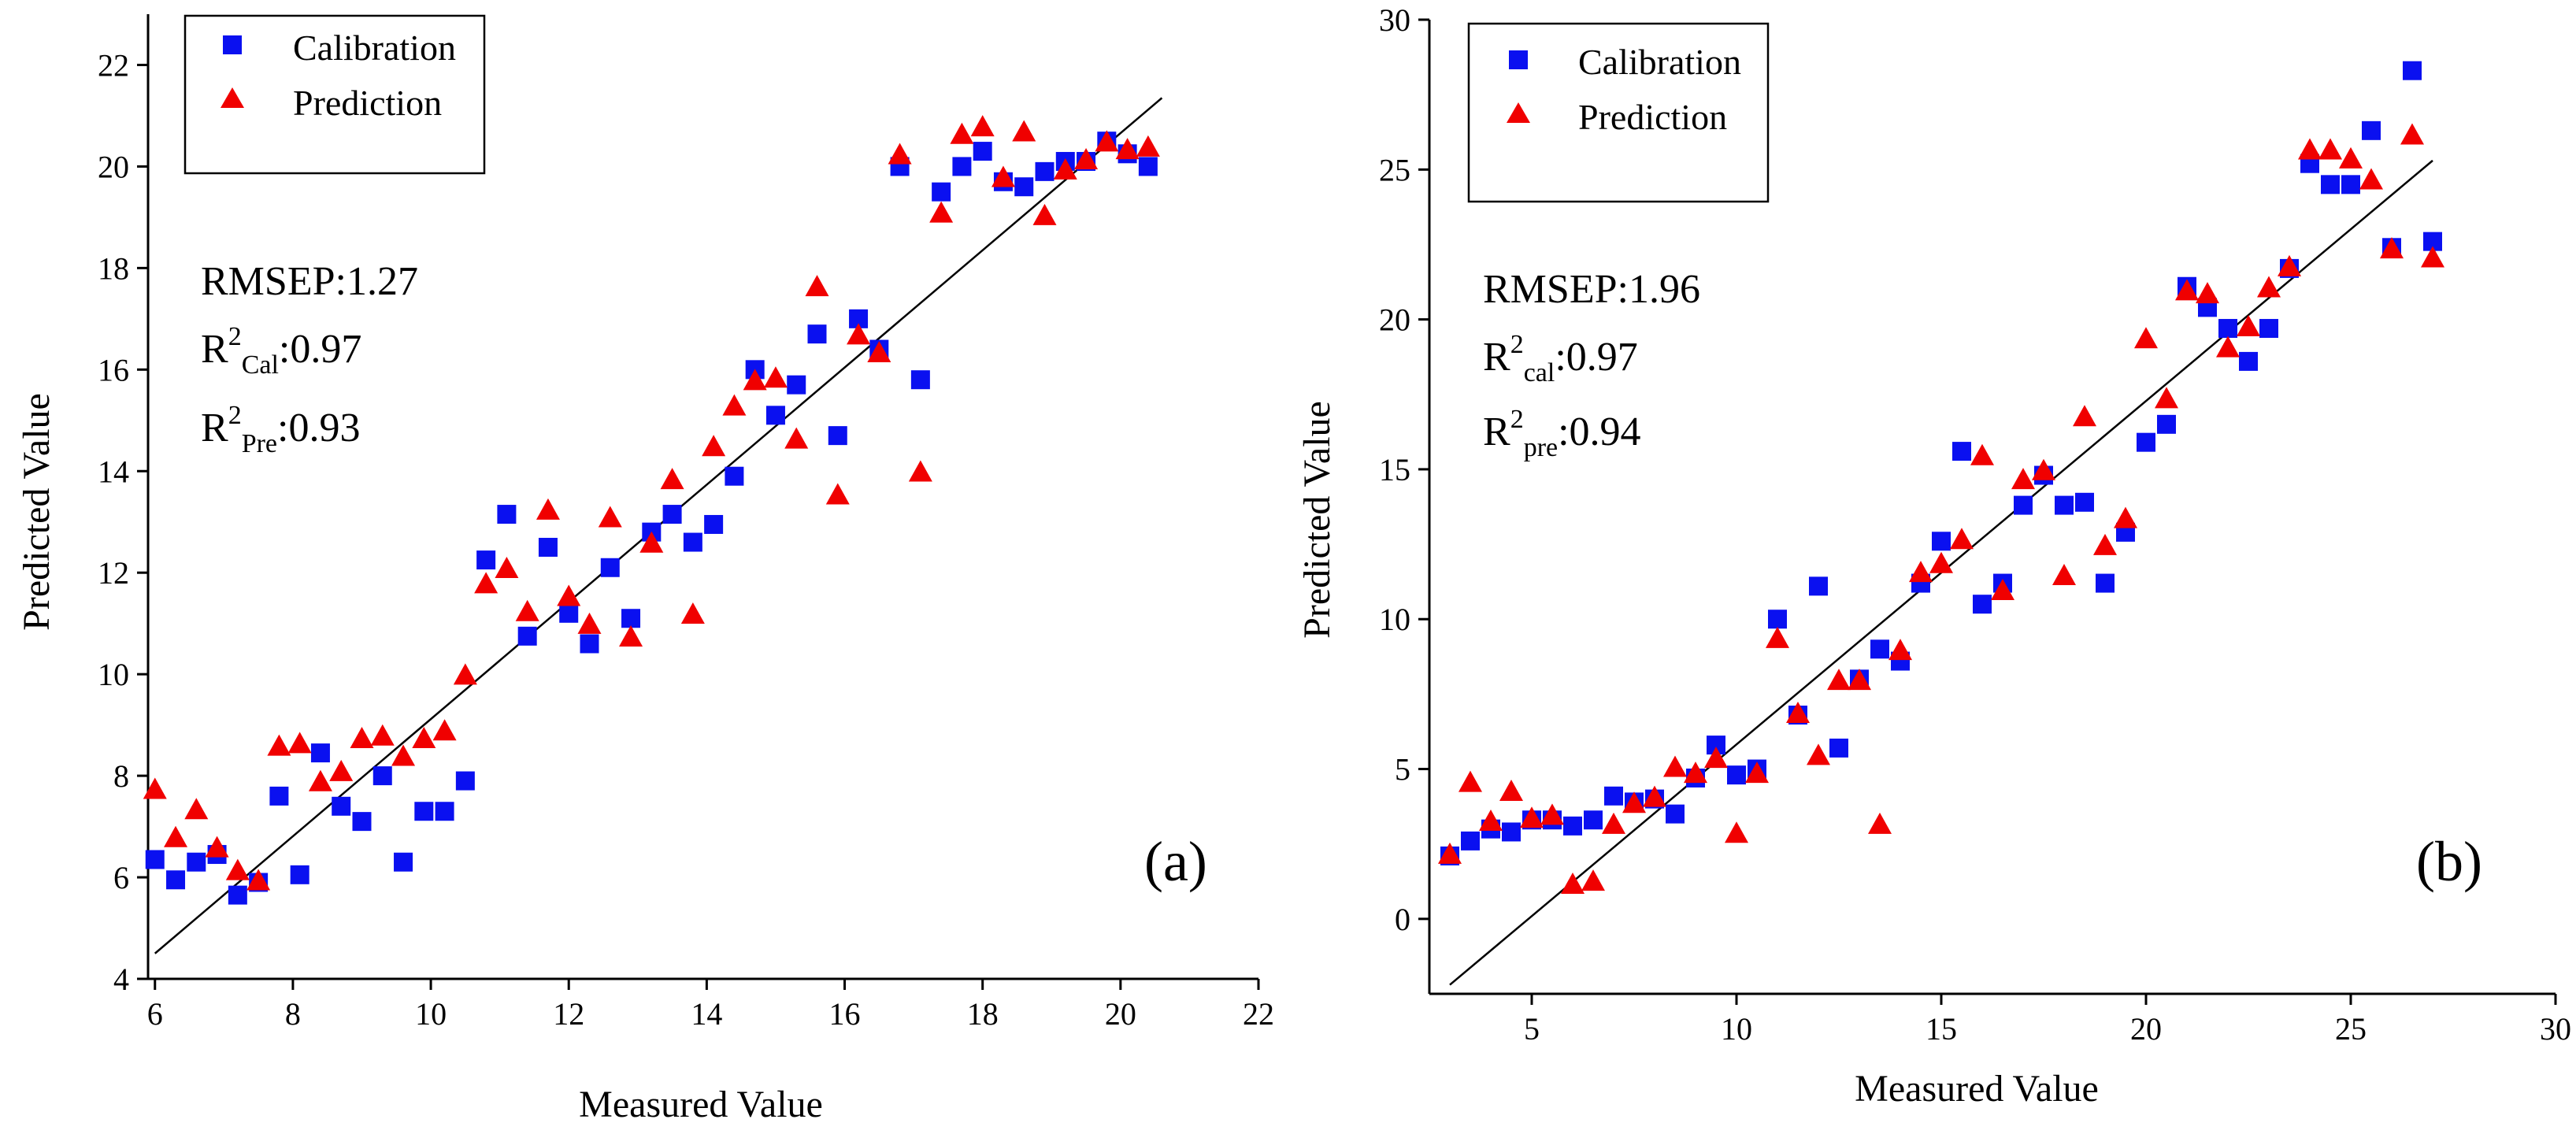 The image size is (2576, 1134). What do you see at coordinates (113, 268) in the screenshot?
I see `y-tick-label-a: 18` at bounding box center [113, 268].